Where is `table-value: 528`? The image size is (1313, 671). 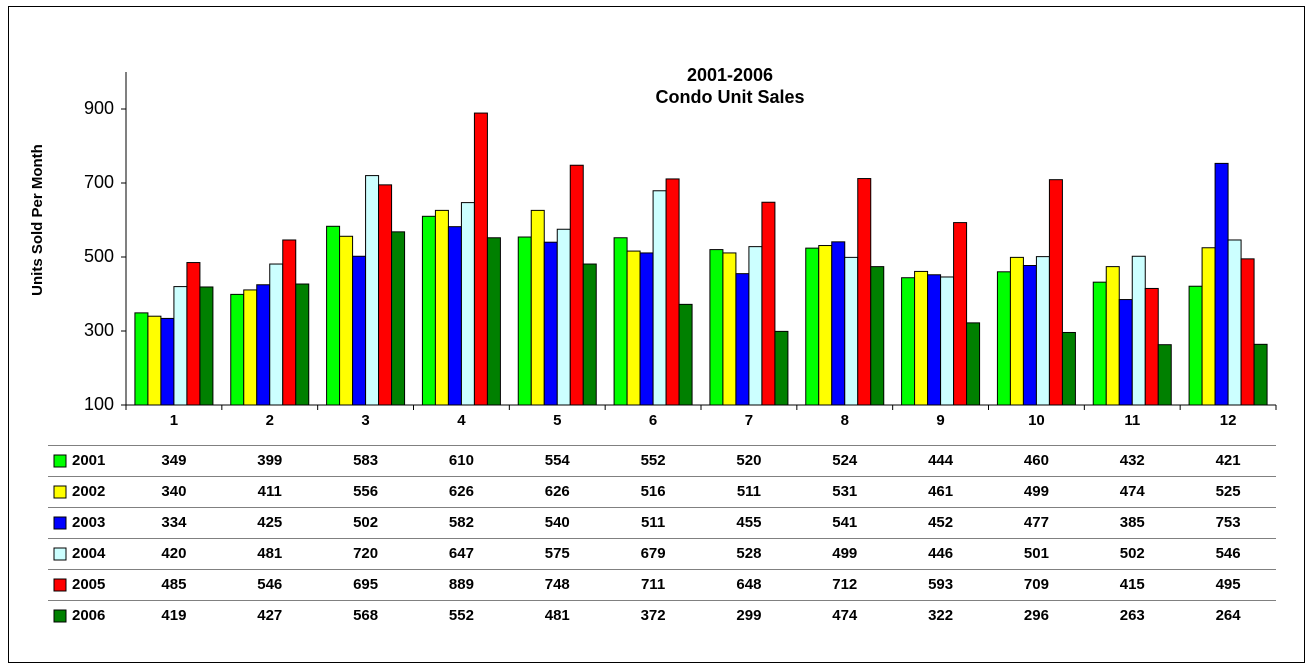
table-value: 528 is located at coordinates (748, 553).